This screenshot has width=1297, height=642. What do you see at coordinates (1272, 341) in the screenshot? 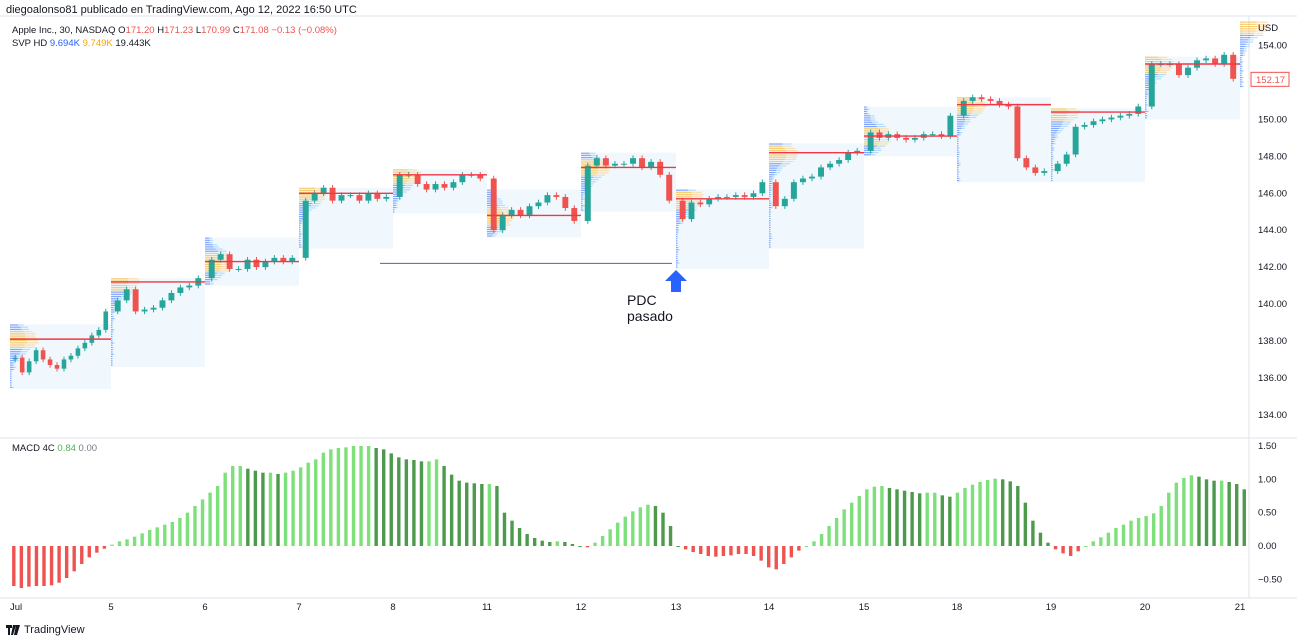
I see `price-tick-label: 138.00` at bounding box center [1272, 341].